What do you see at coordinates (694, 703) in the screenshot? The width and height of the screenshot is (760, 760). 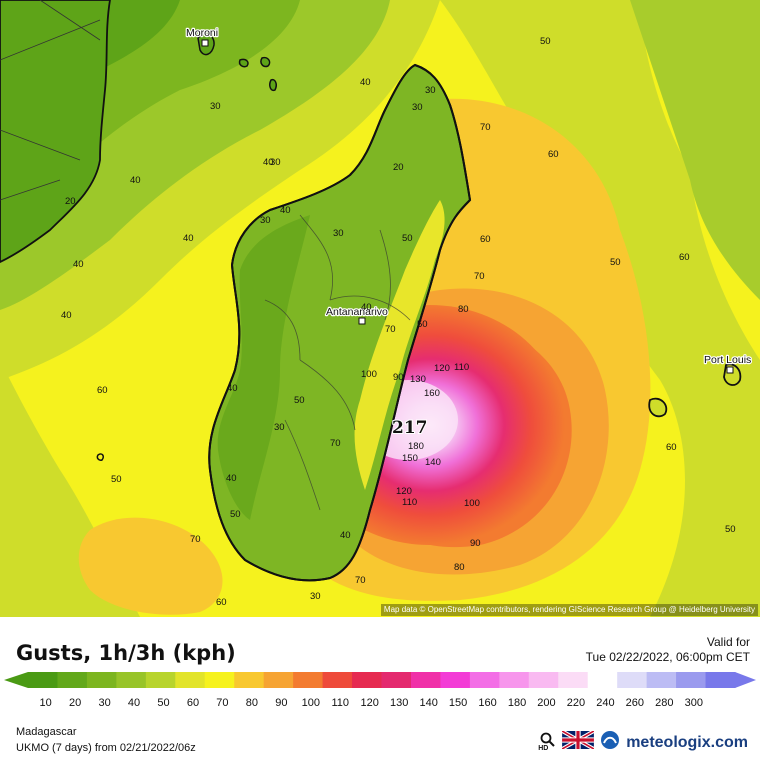 I see `legend-tick-label: 300` at bounding box center [694, 703].